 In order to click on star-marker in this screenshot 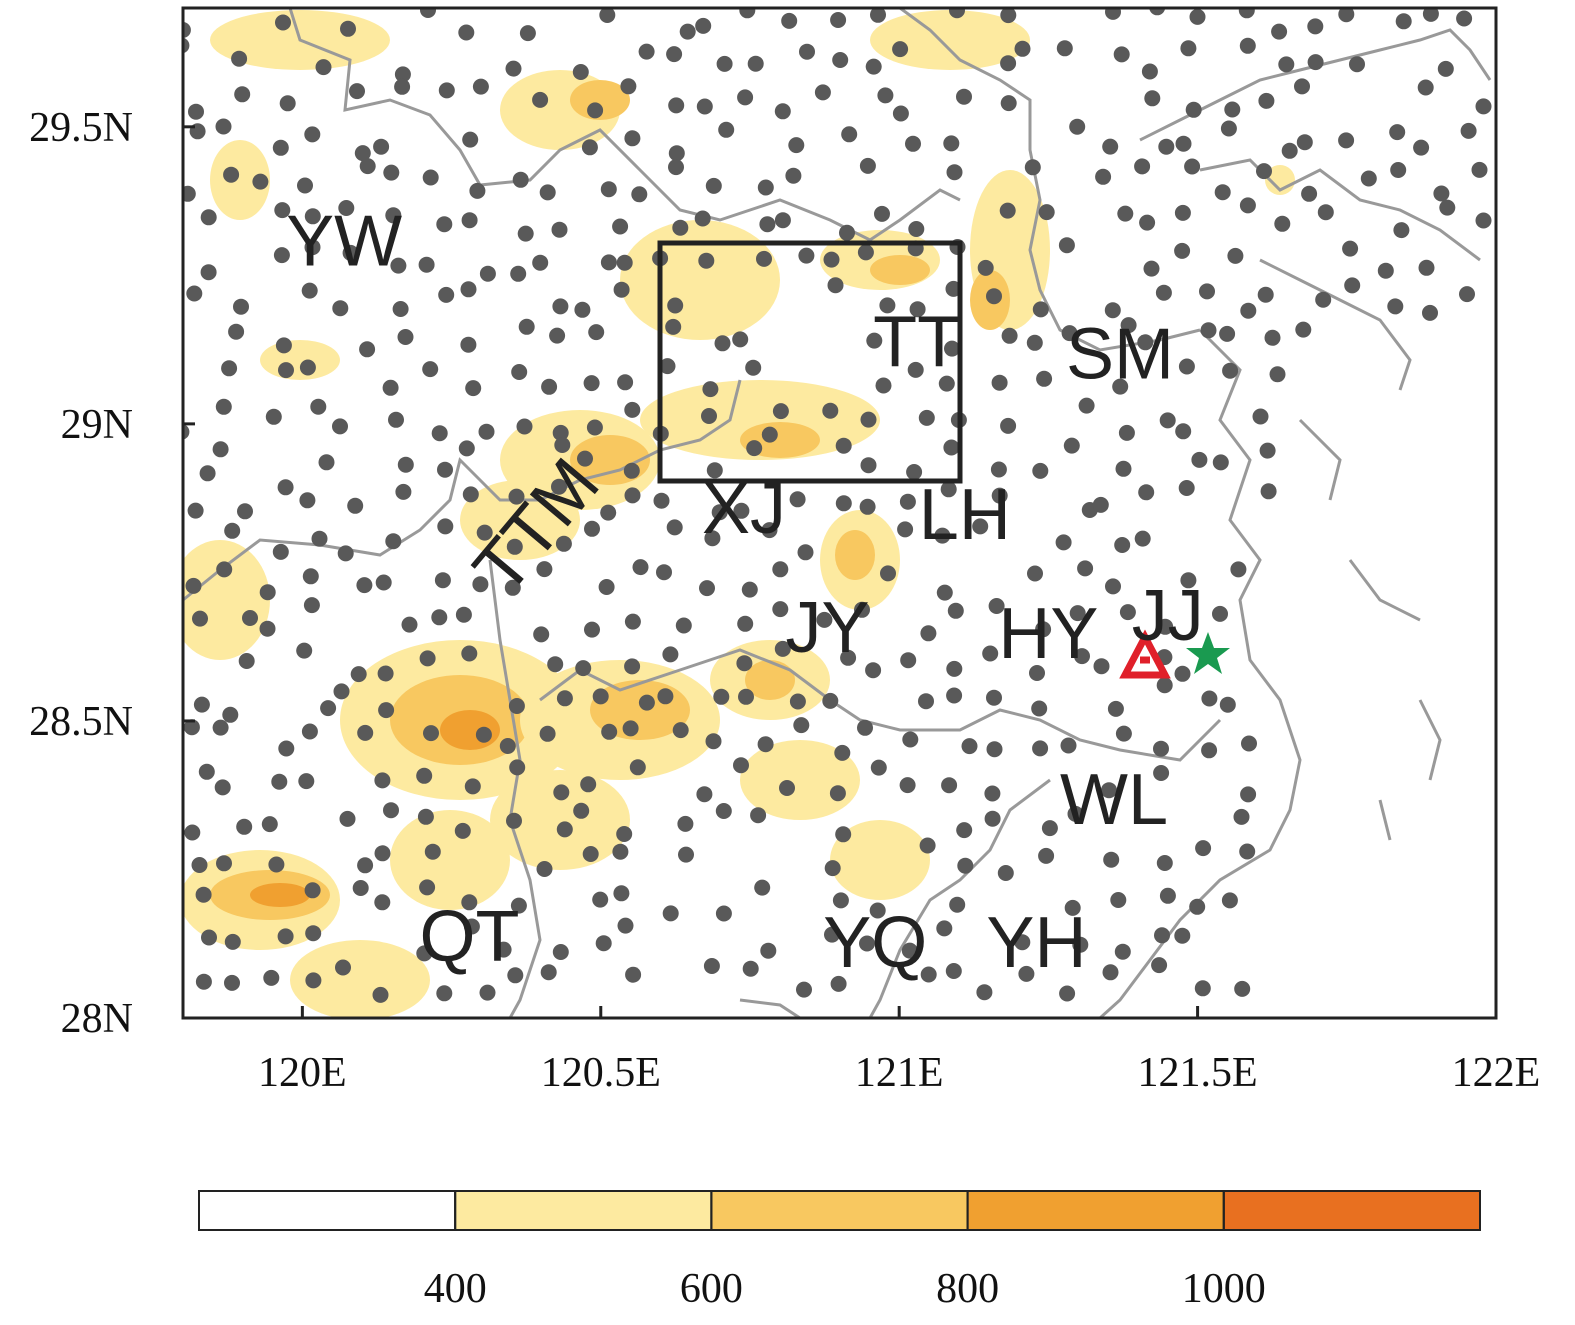, I will do `click(1208, 653)`.